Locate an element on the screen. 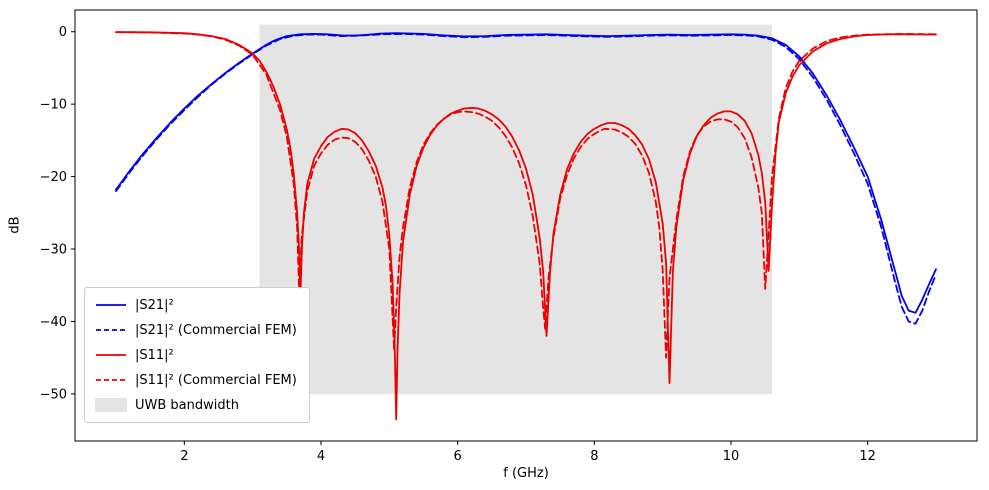 The image size is (989, 490). legend-item-uwb-bandwidth-label: UWB bandwidth is located at coordinates (187, 405).